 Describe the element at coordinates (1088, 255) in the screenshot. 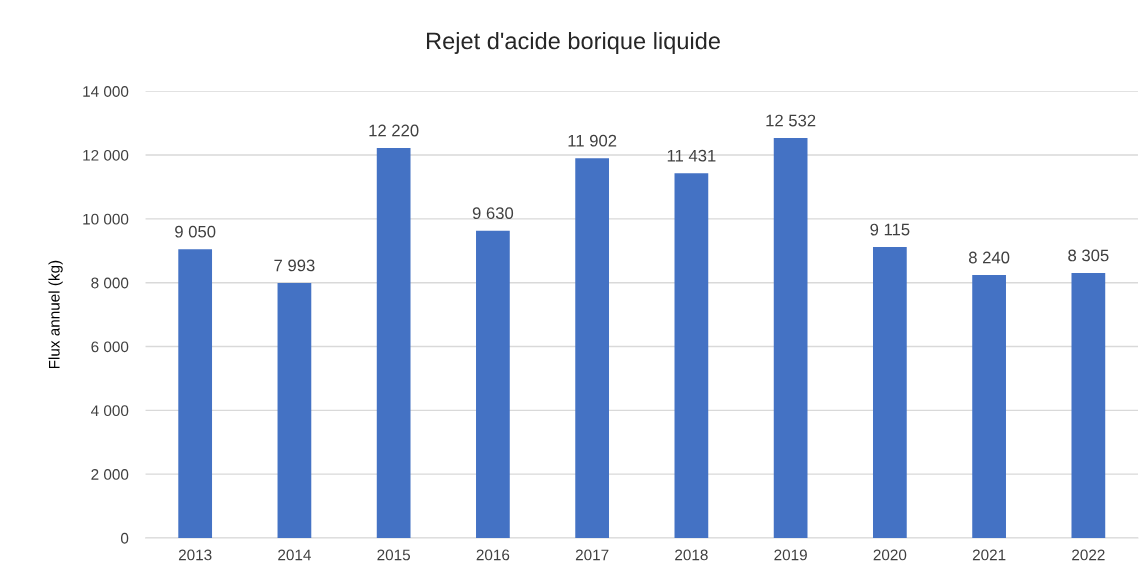

I see `data-label: 8 305` at that location.